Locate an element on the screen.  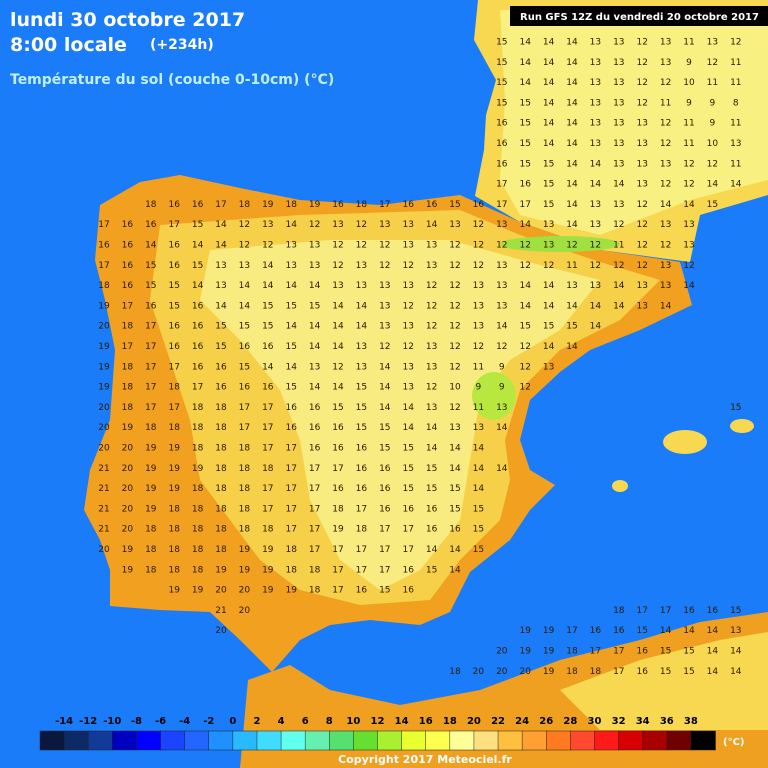
colorbar-label: 28 is located at coordinates (570, 721).